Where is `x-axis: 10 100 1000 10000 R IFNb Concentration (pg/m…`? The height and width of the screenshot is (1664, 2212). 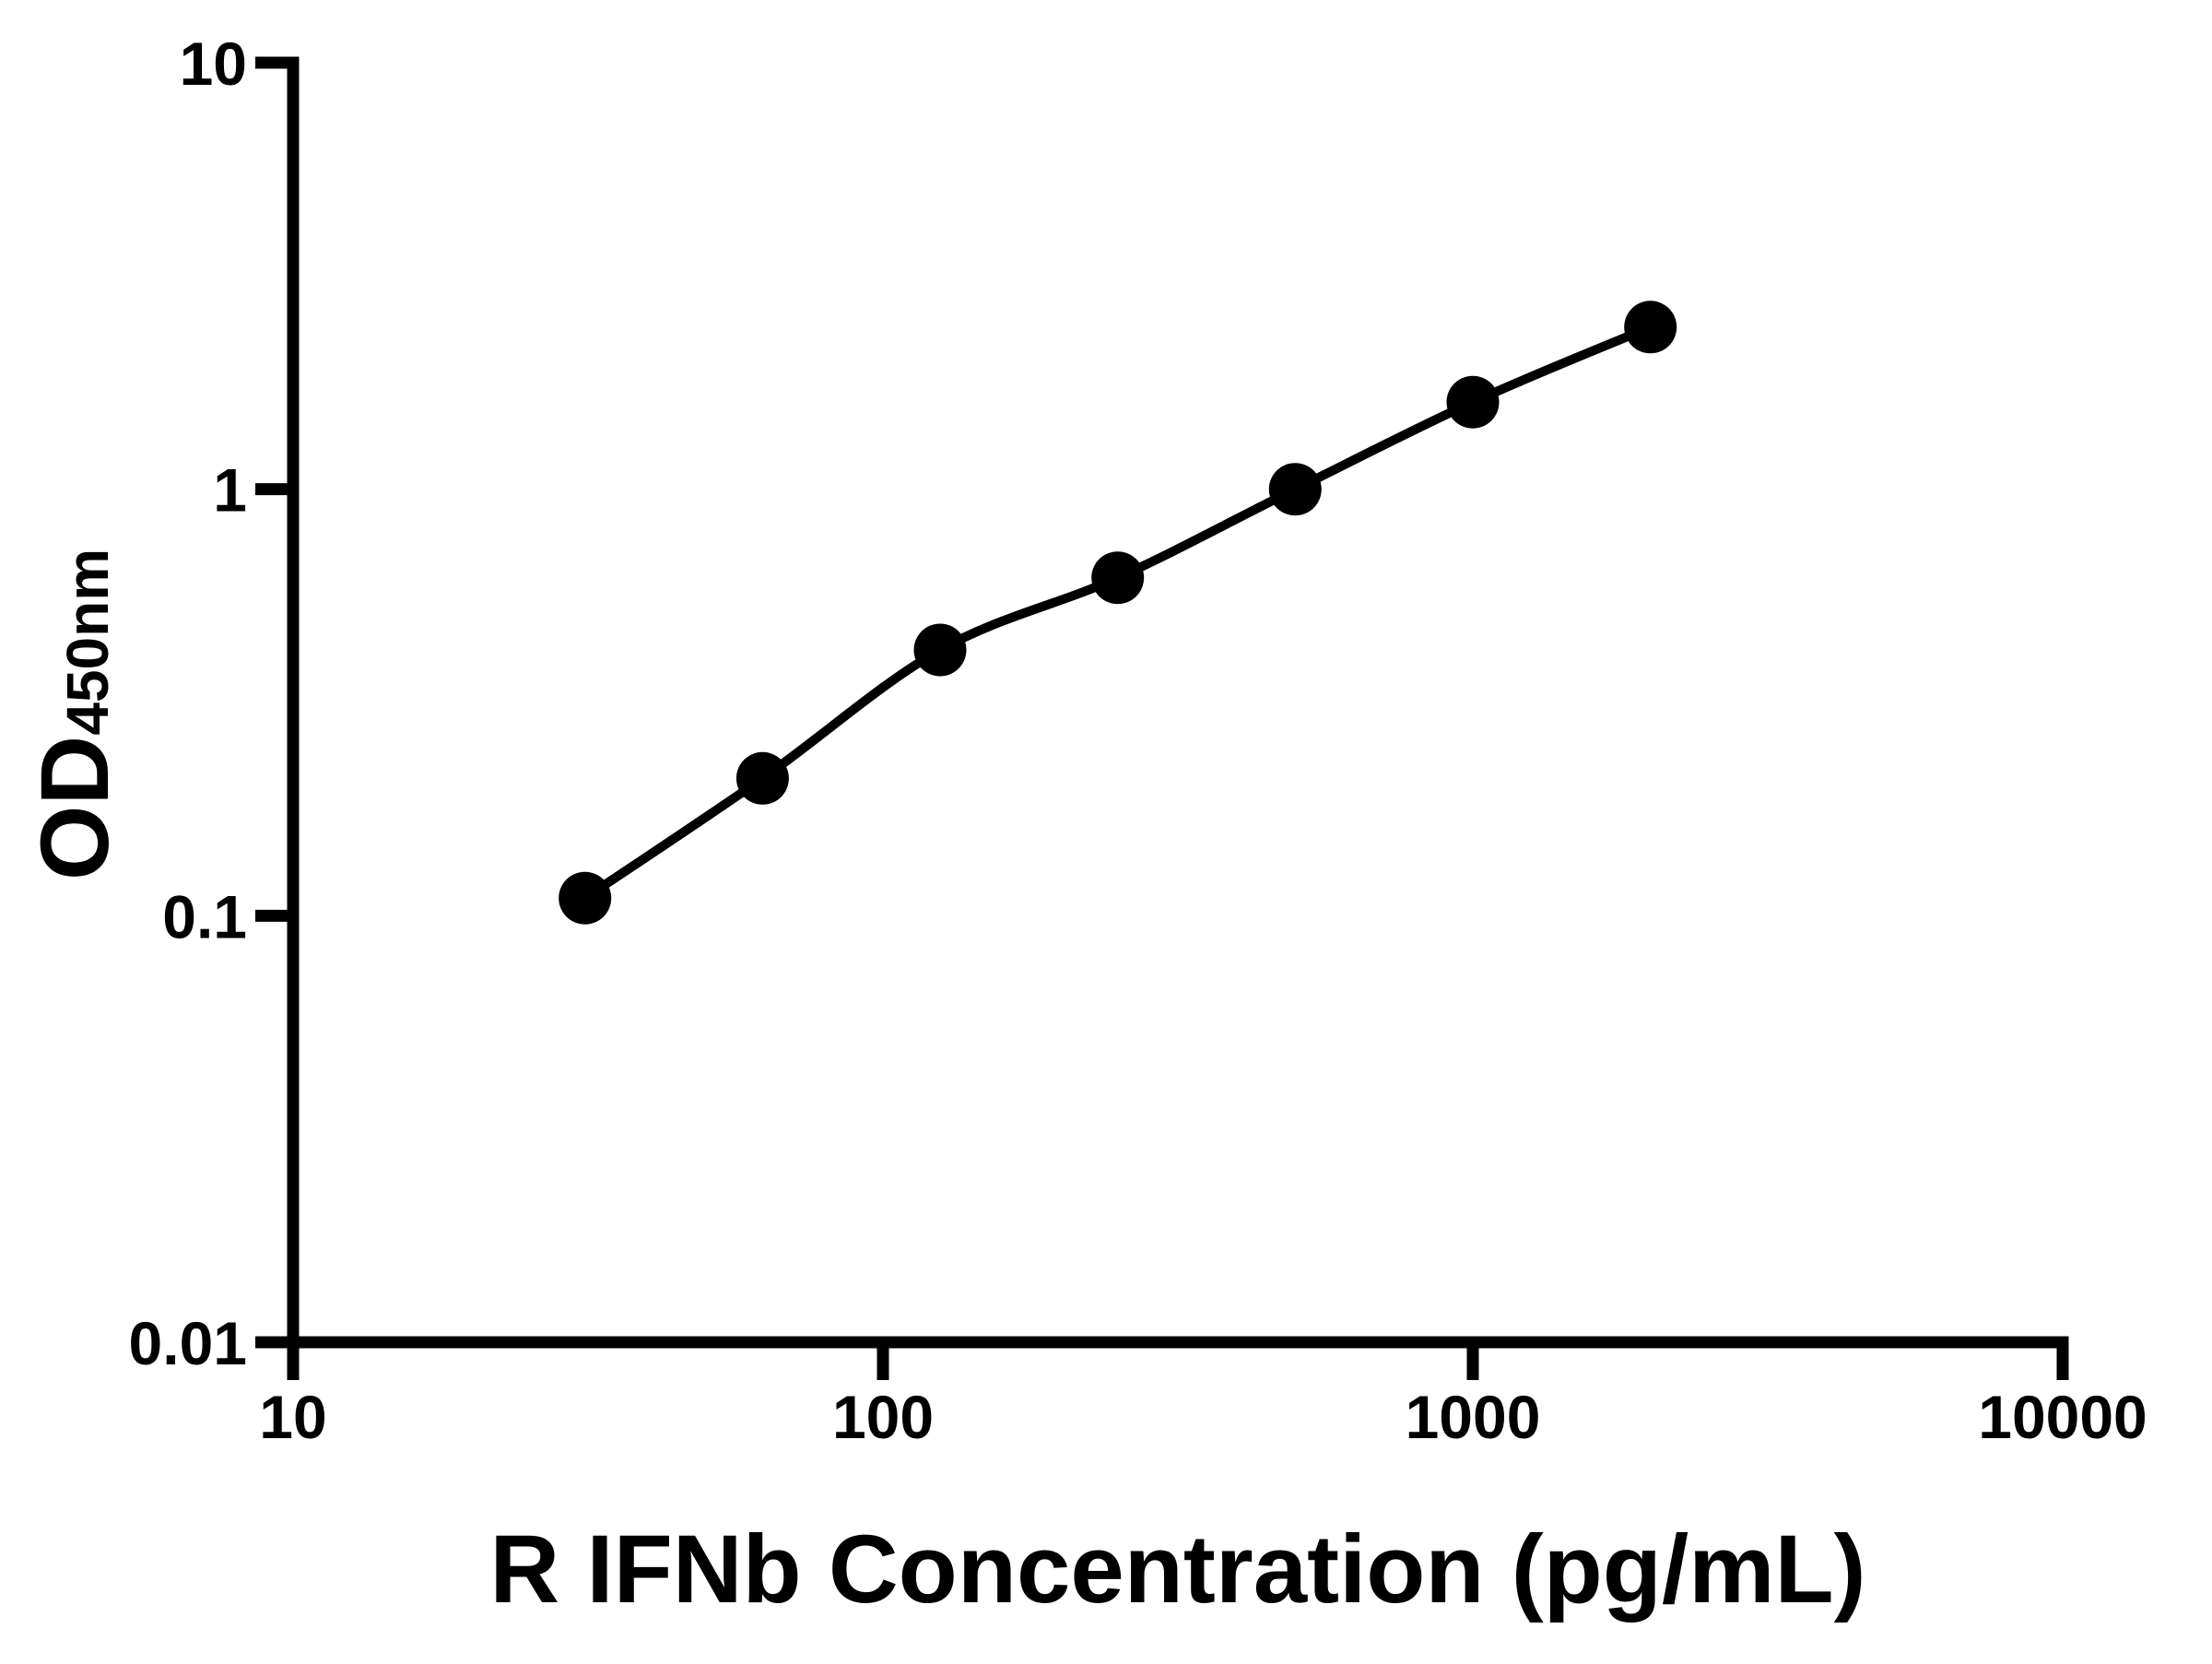 x-axis: 10 100 1000 10000 R IFNb Concentration (pg/m… is located at coordinates (1201, 1479).